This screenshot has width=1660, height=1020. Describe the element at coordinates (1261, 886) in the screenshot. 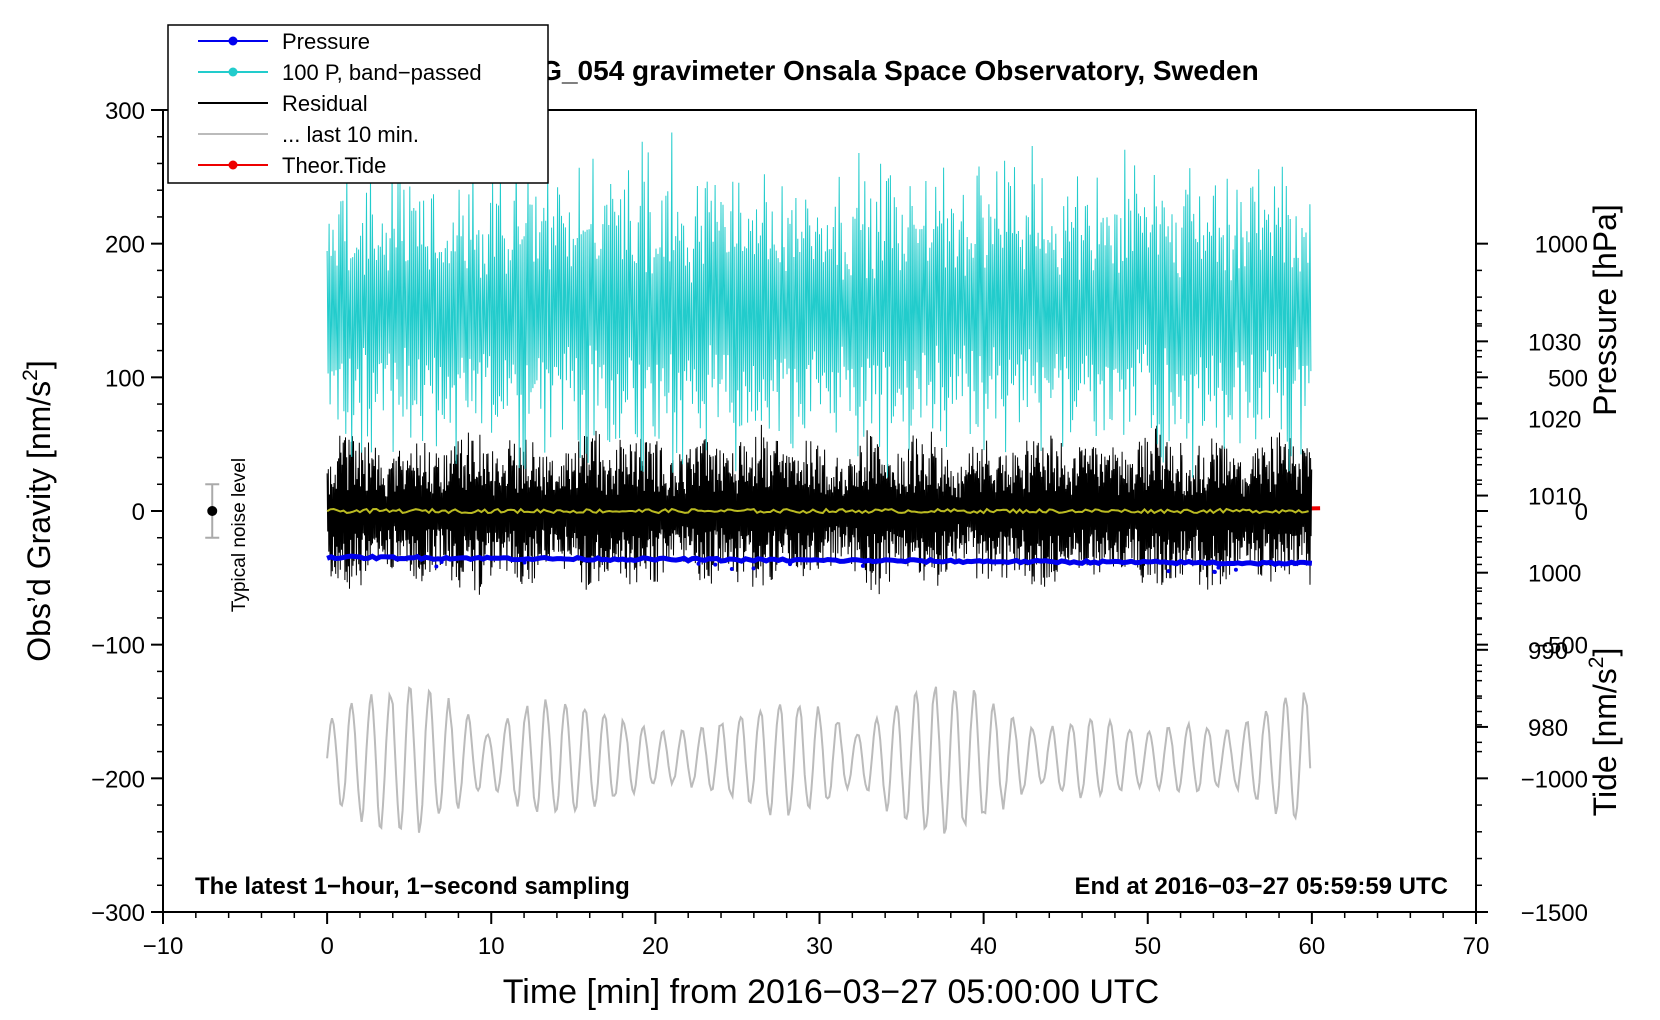

I see `annotation-end-time: End at 2016−03−27 05:59:59 UTC` at that location.